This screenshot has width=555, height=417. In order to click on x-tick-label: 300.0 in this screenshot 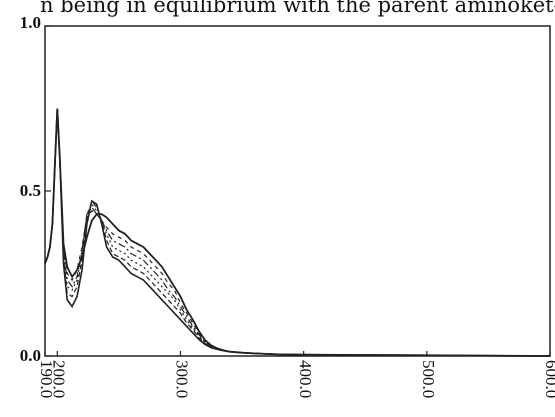, I will do `click(182, 379)`.